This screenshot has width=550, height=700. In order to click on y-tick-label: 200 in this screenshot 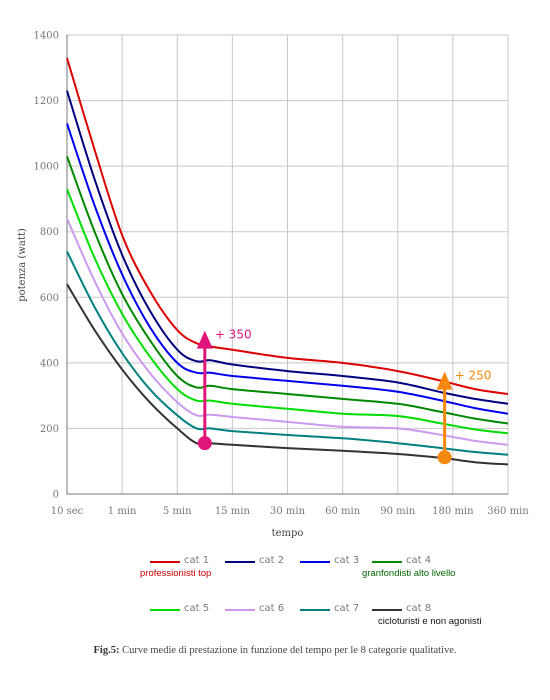, I will do `click(49, 429)`.